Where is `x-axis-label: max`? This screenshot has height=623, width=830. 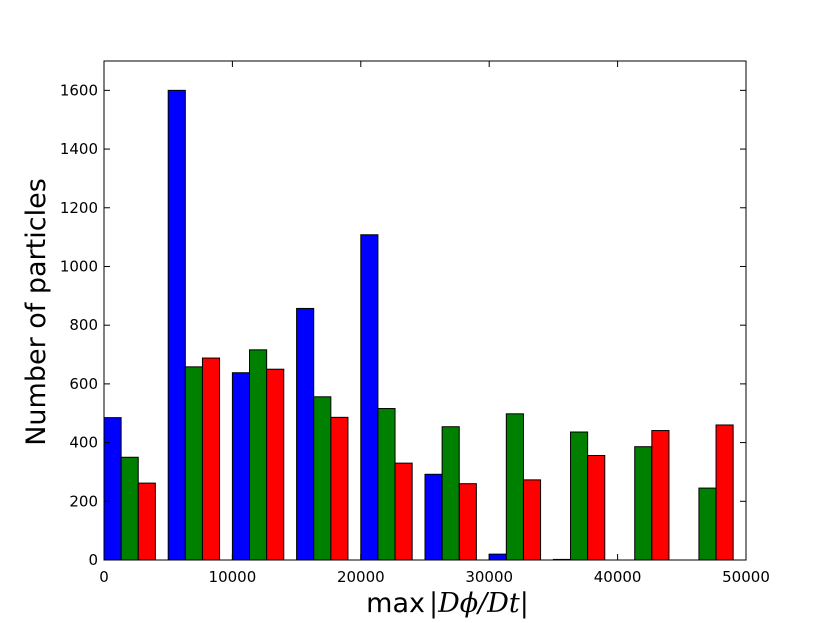
x-axis-label: max is located at coordinates (395, 603).